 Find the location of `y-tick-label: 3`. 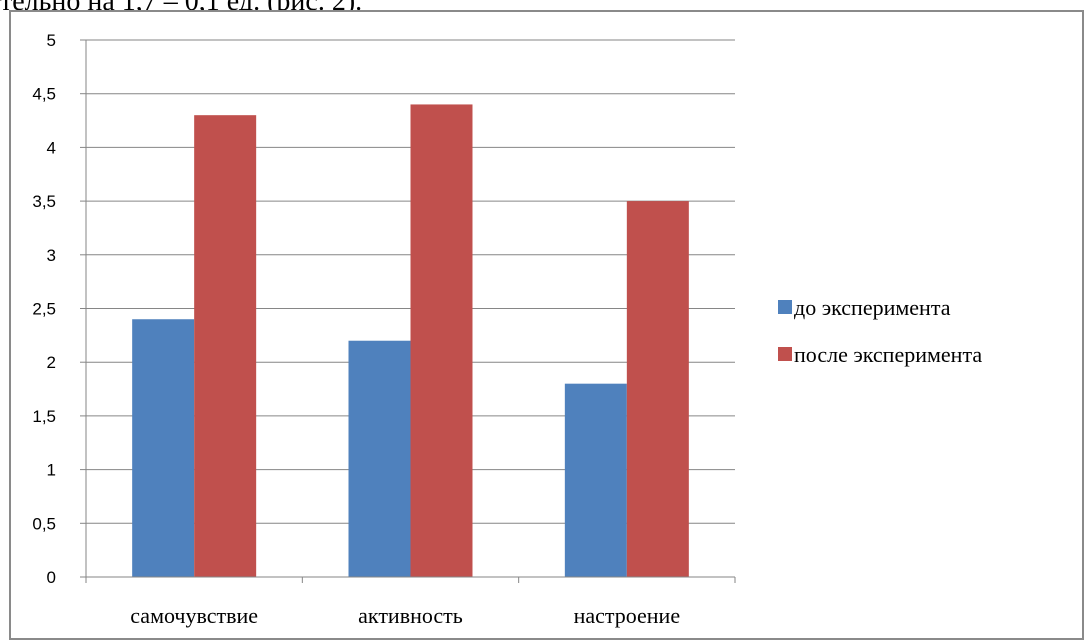

y-tick-label: 3 is located at coordinates (51, 255).